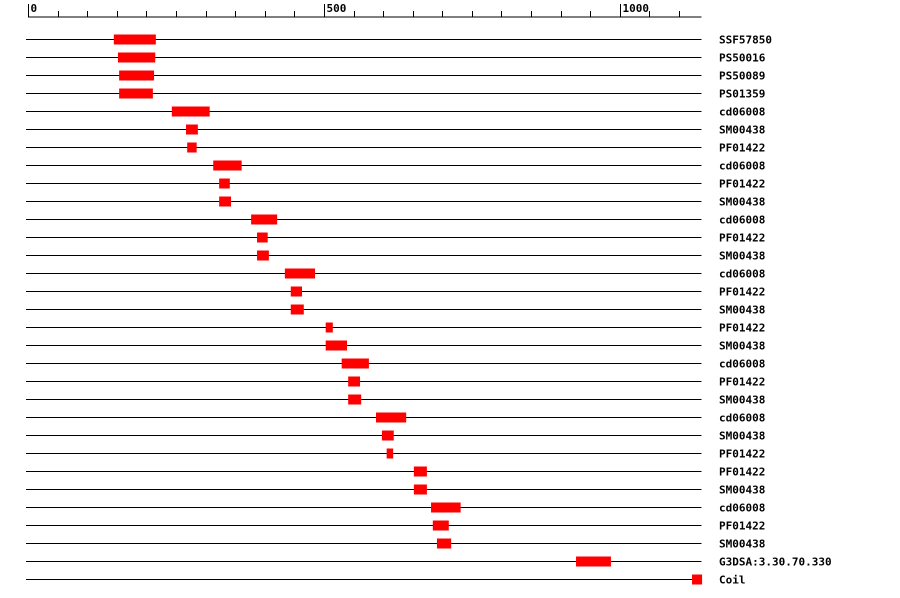  Describe the element at coordinates (337, 8) in the screenshot. I see `x-tick-label: 500` at that location.